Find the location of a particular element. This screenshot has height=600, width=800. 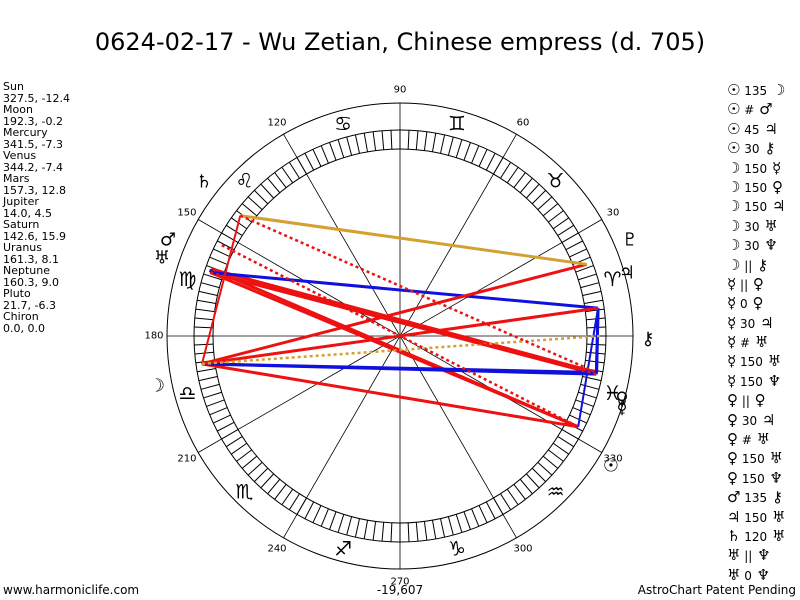

aspect-planet-a: ♄ is located at coordinates (734, 535).